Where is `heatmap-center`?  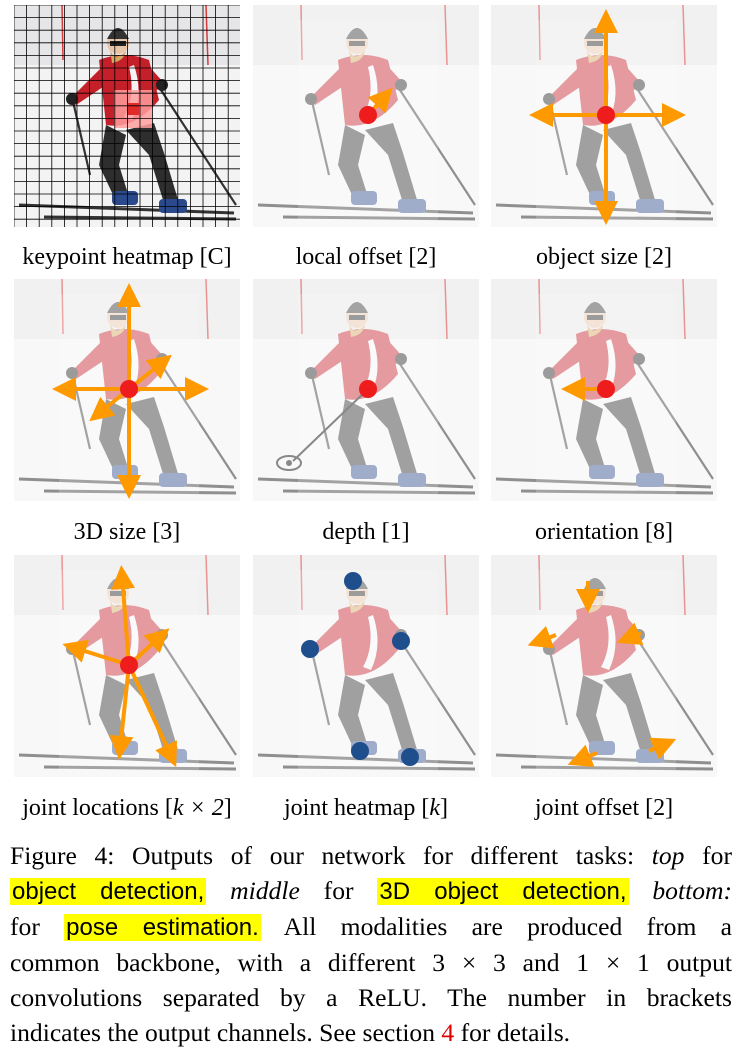 heatmap-center is located at coordinates (133, 109).